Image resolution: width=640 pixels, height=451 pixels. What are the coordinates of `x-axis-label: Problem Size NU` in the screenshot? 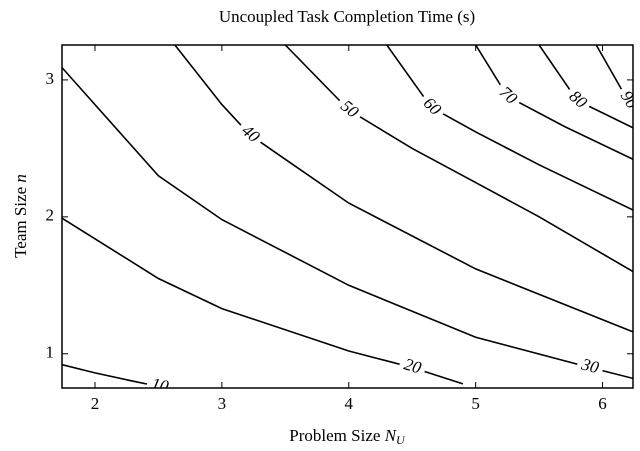 It's located at (347, 436).